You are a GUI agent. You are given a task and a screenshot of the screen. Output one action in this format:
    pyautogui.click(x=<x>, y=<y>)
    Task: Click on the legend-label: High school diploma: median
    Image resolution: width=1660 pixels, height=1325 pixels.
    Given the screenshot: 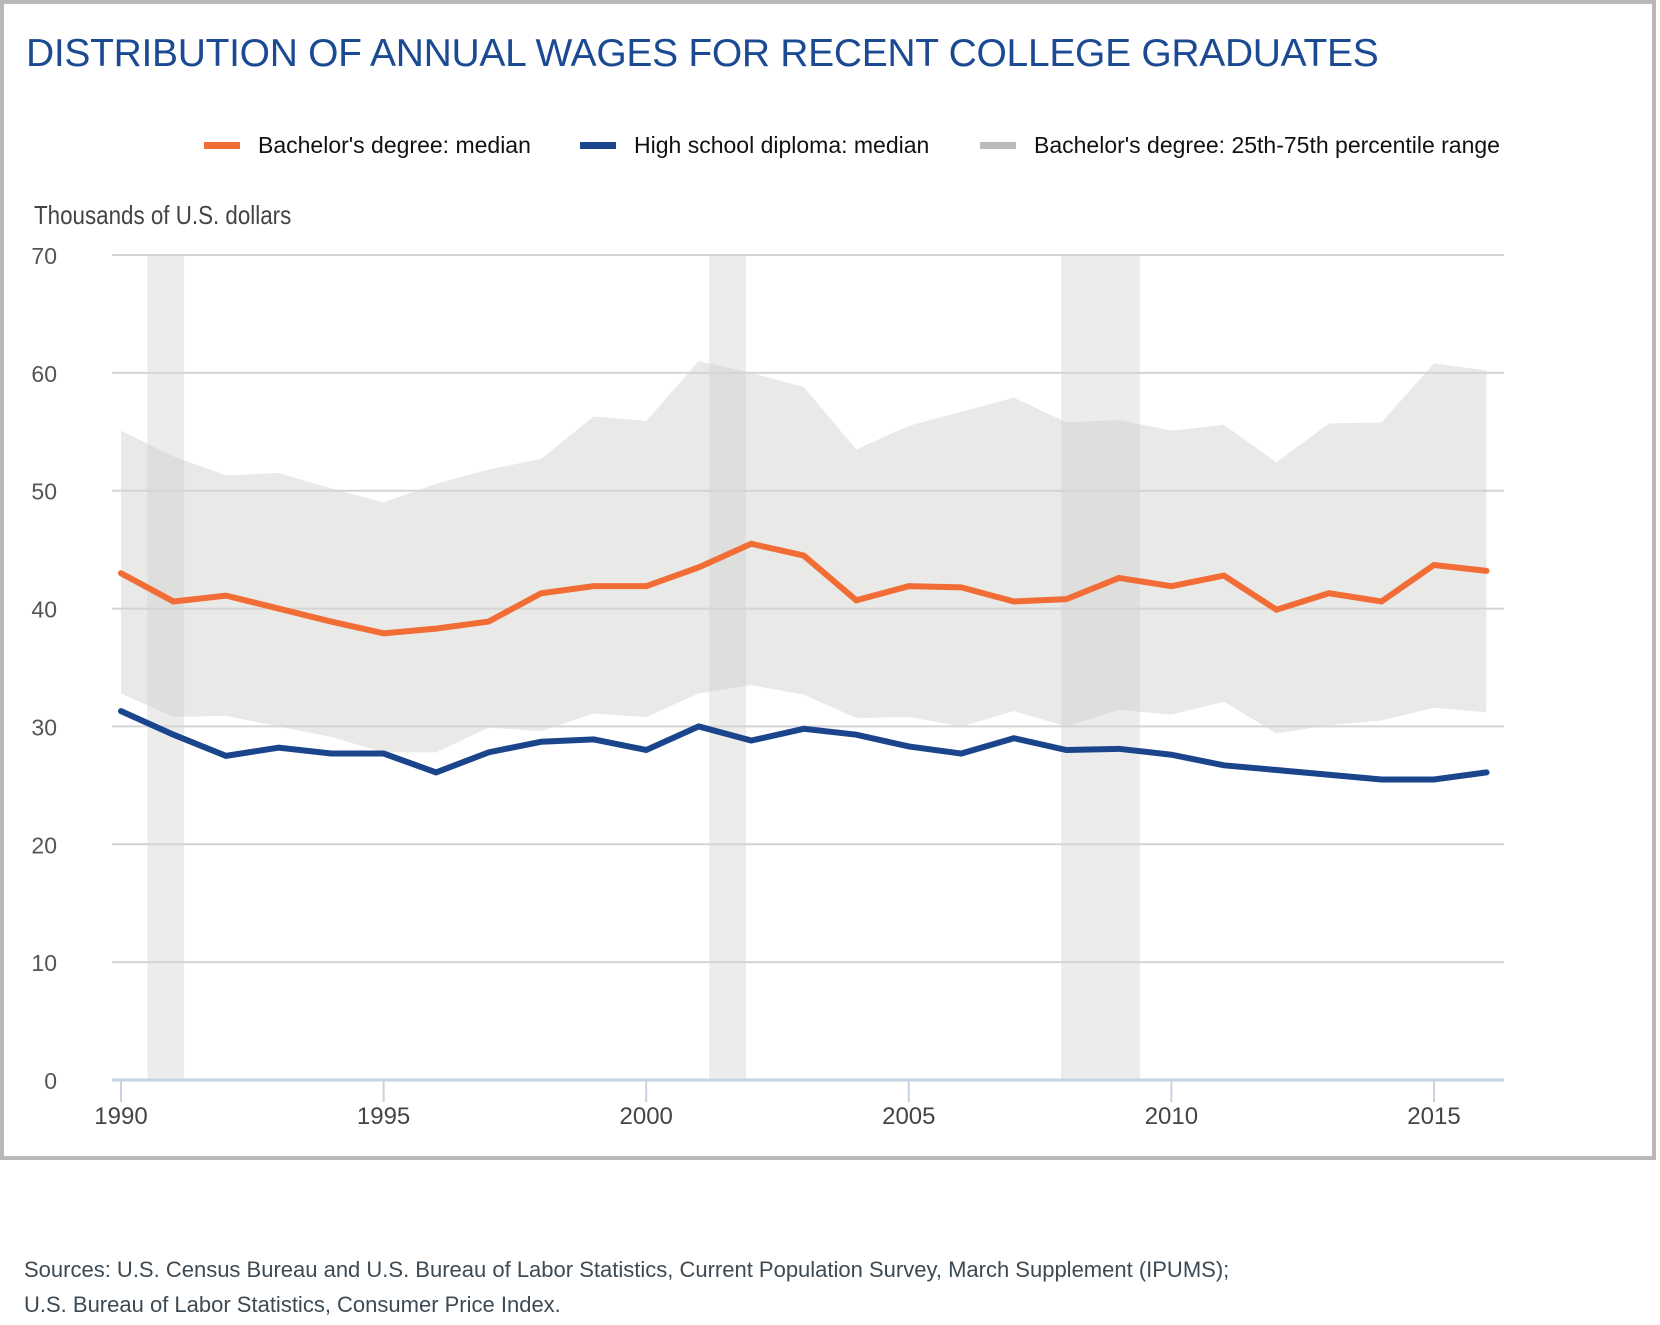 What is the action you would take?
    pyautogui.click(x=782, y=145)
    